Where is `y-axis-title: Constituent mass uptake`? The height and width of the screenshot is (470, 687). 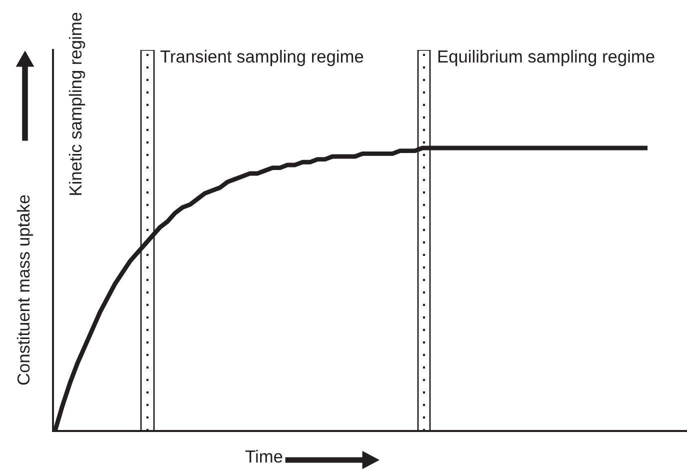 y-axis-title: Constituent mass uptake is located at coordinates (25, 290).